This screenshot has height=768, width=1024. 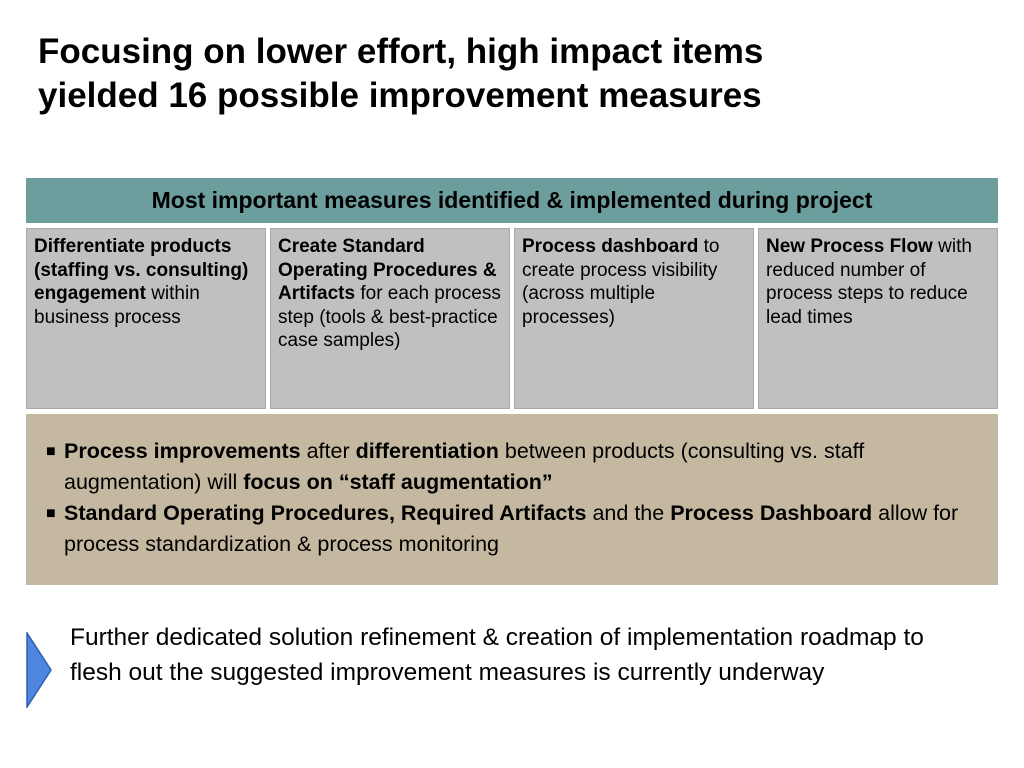 I want to click on bullet-bold-text: focus on “staff augmentation”, so click(x=398, y=482).